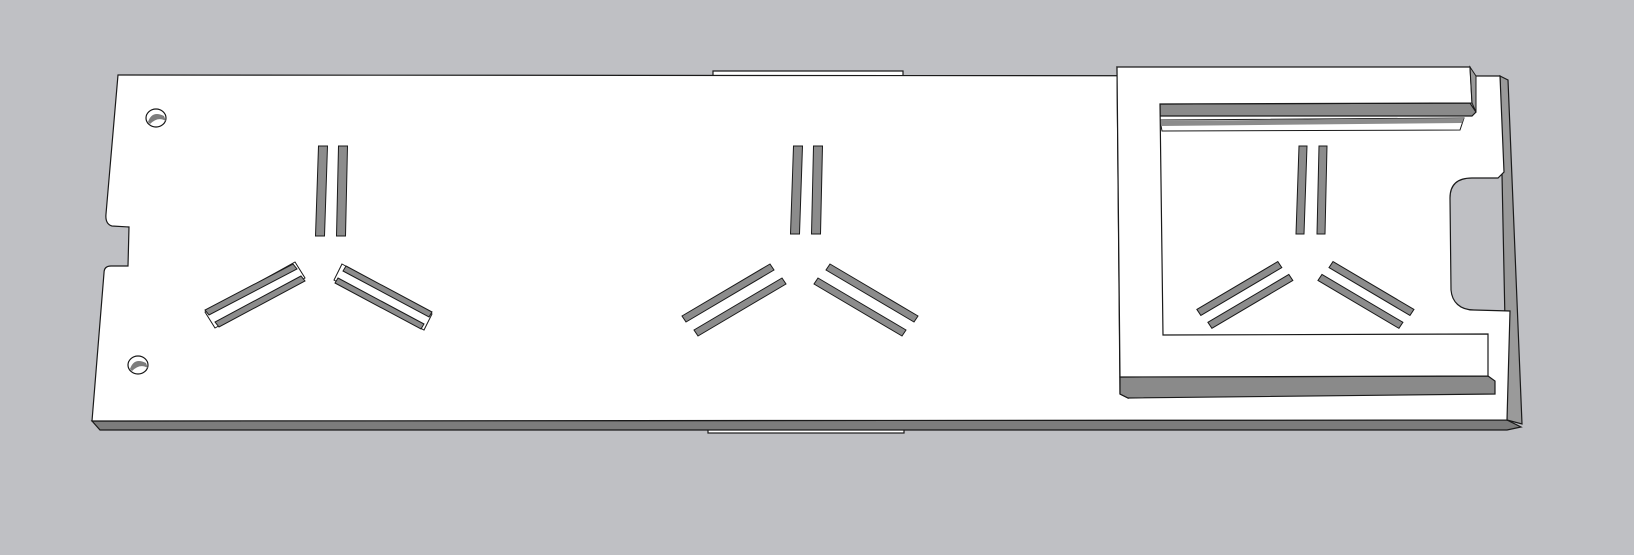 This screenshot has height=555, width=1634. I want to click on mounting-hole-top, so click(156, 118).